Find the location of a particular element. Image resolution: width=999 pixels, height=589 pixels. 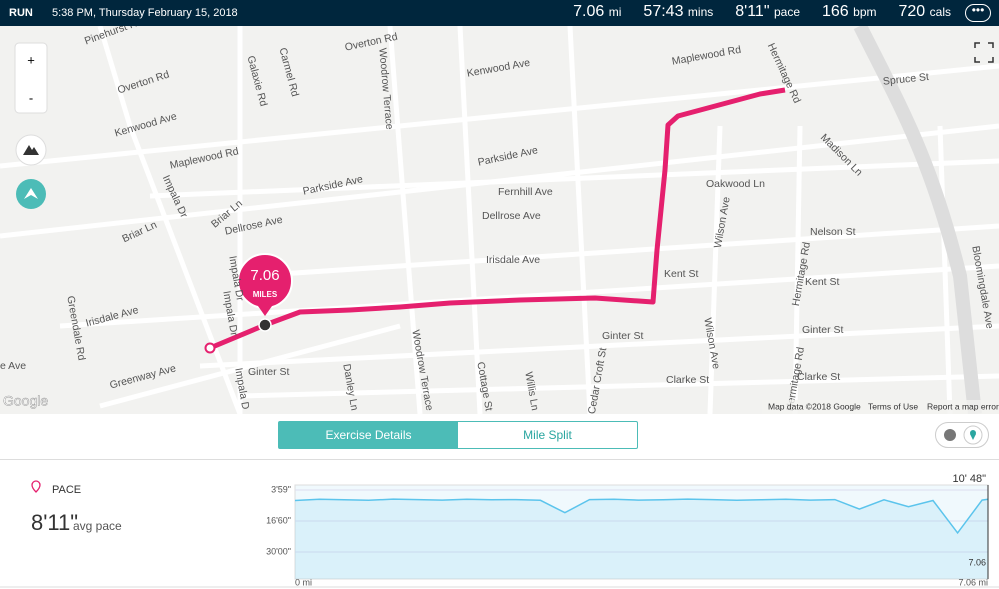

pace-area is located at coordinates (641, 539).